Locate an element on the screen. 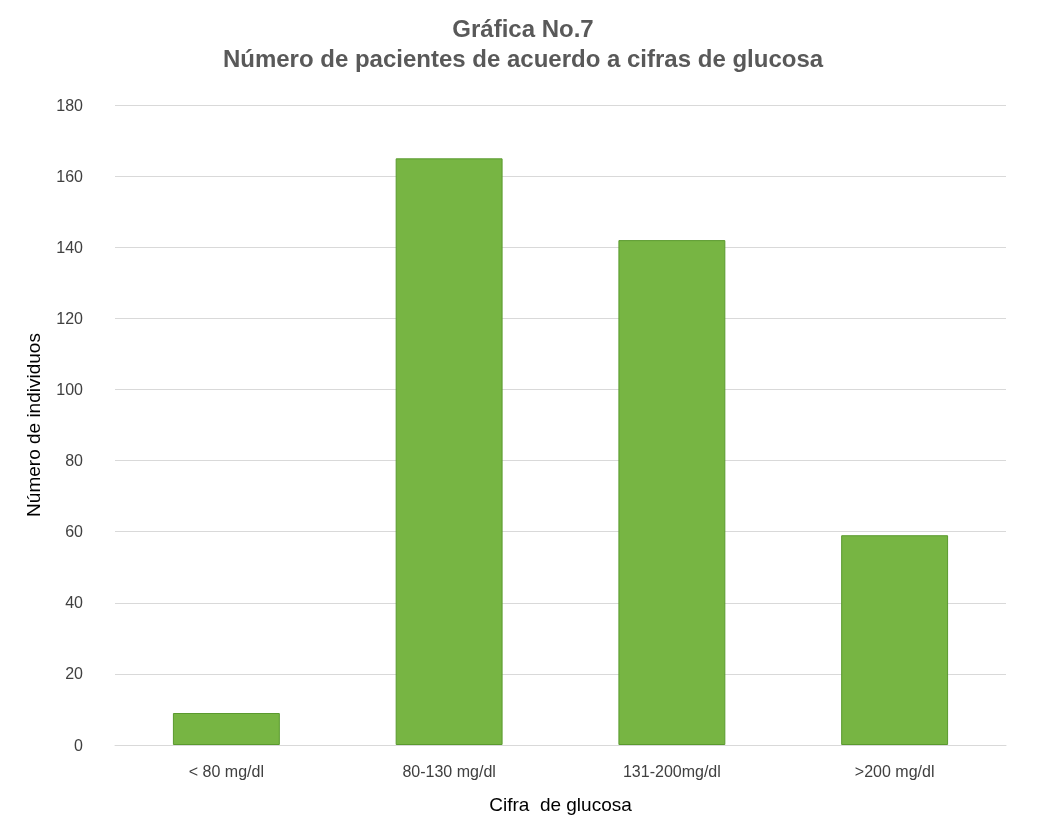 The image size is (1046, 827). x-tick-label: < 80 mg/dl is located at coordinates (226, 771).